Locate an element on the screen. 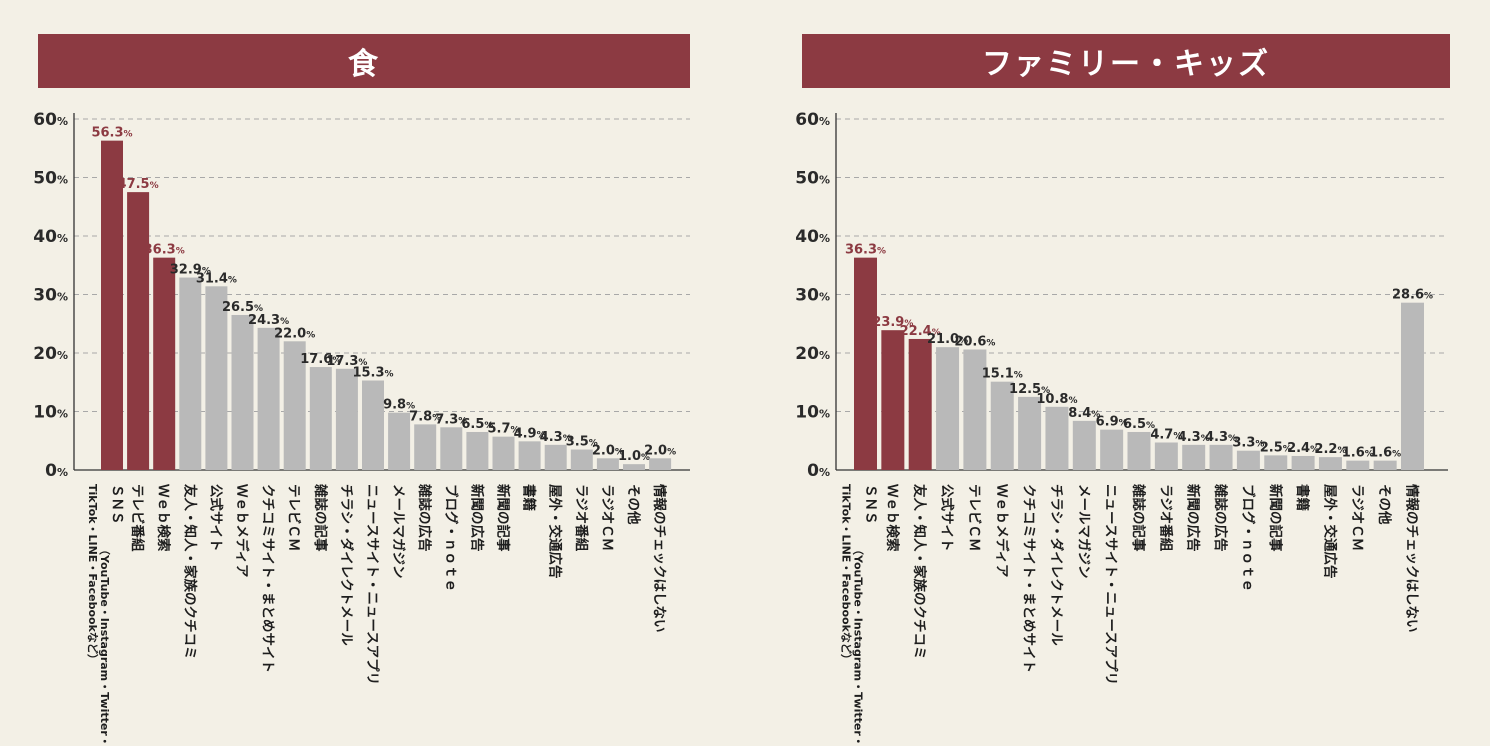 This screenshot has height=746, width=1490. category-label: 雑誌の記事 is located at coordinates (320, 517).